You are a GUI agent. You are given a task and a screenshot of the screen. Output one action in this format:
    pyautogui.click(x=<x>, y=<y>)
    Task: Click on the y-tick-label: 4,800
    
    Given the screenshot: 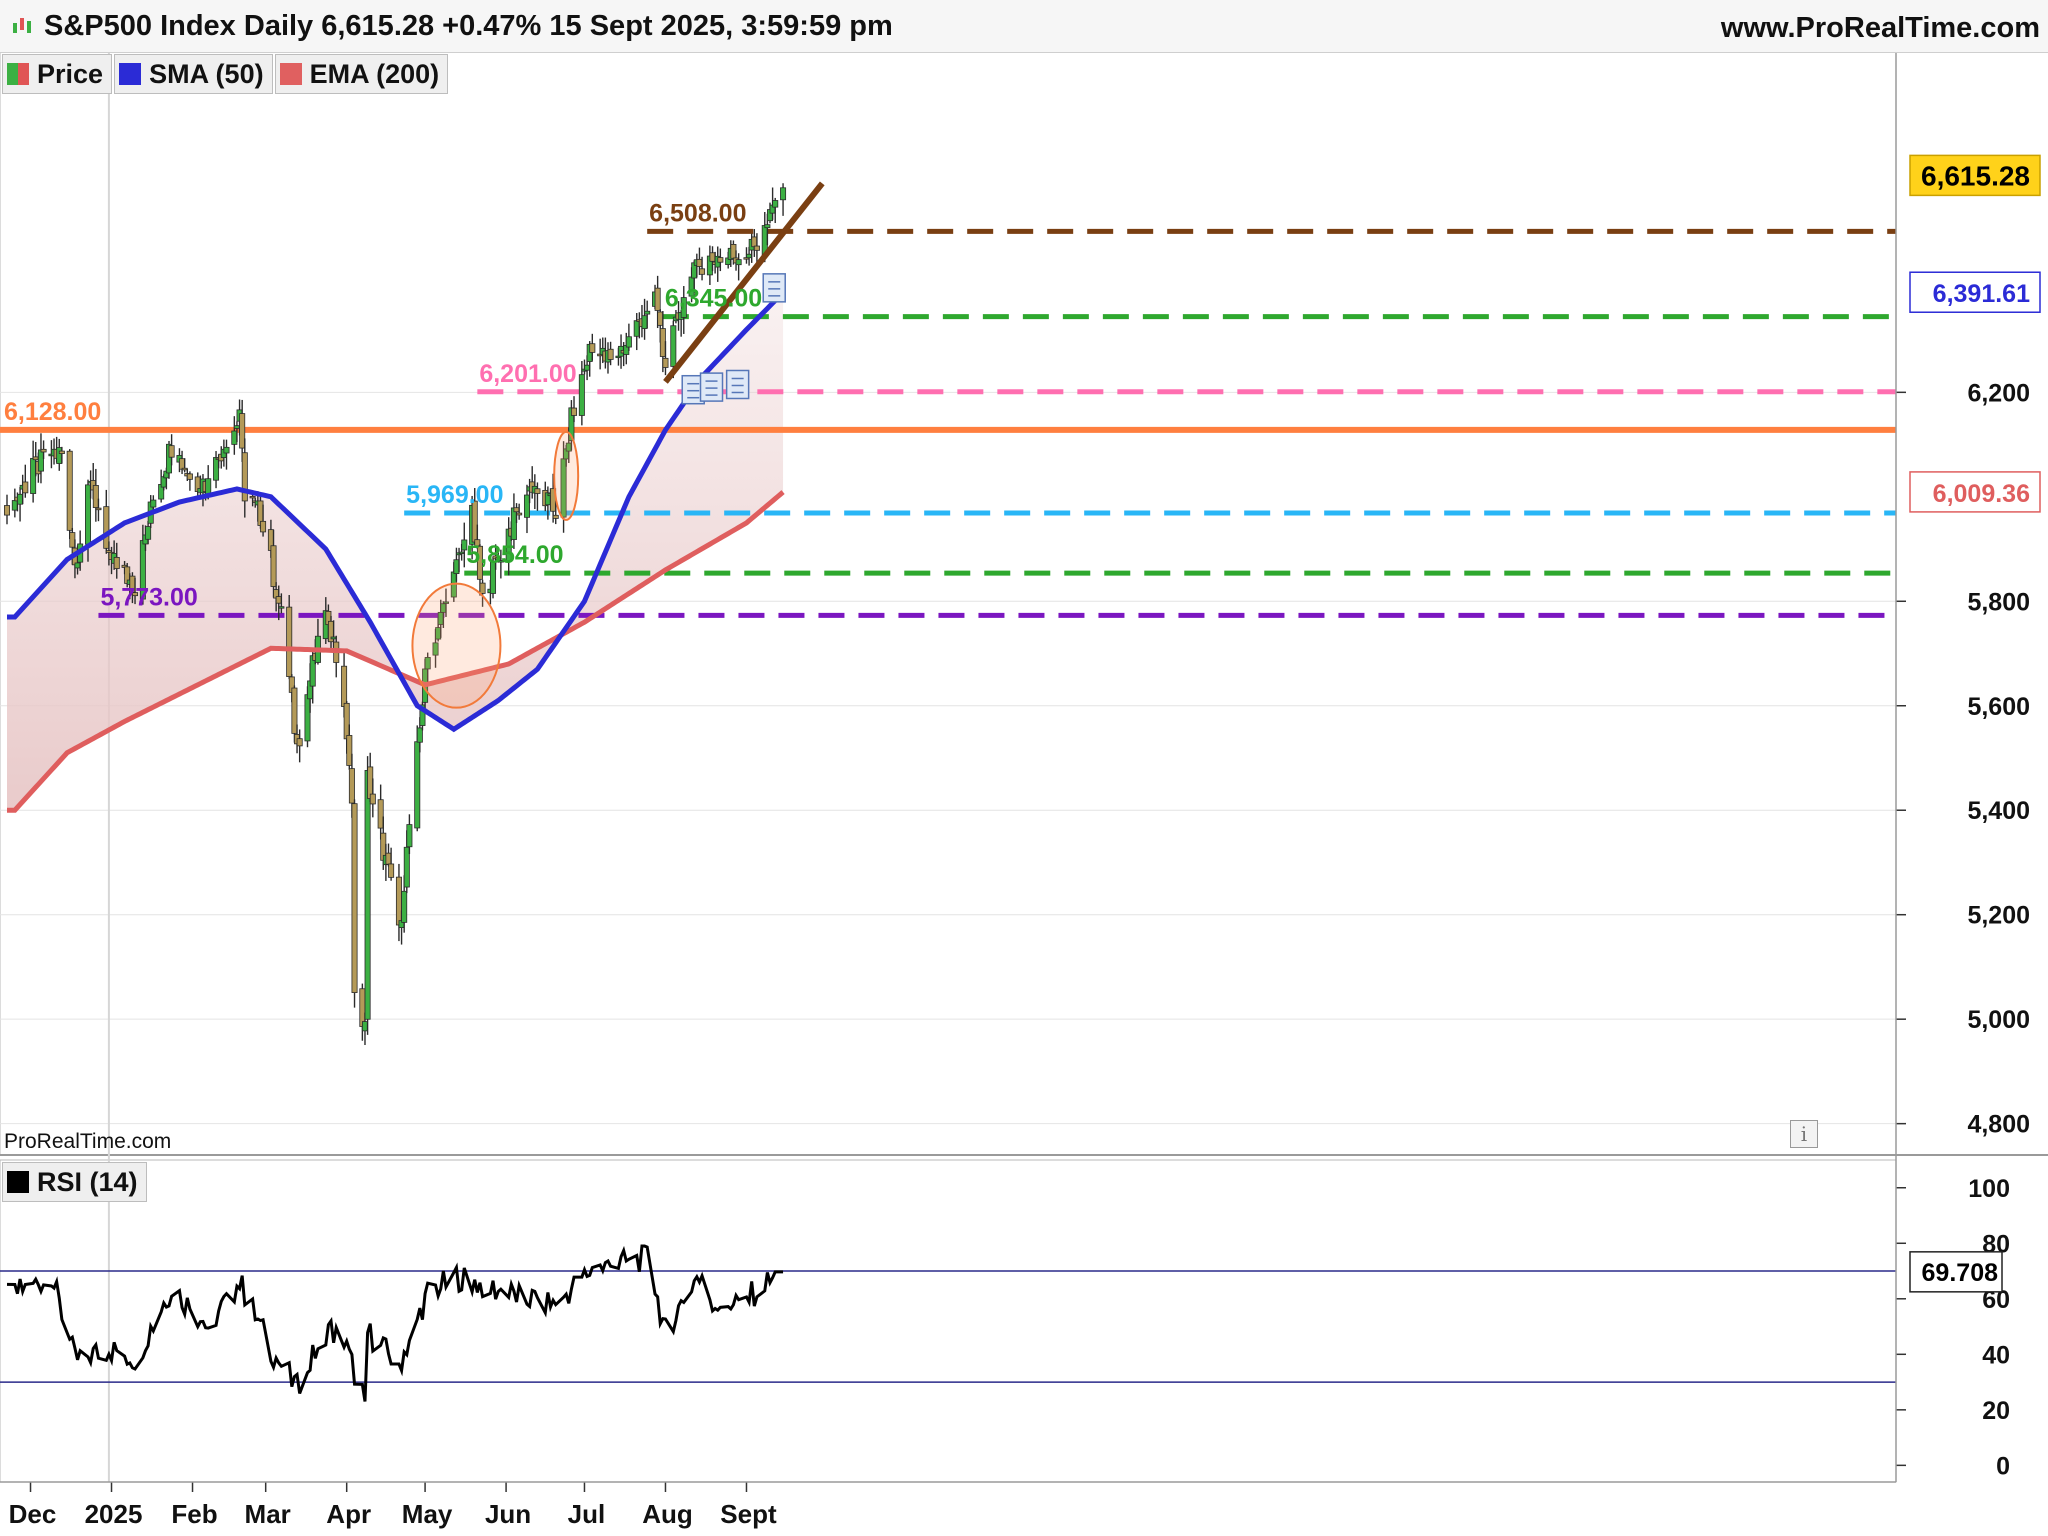 What is the action you would take?
    pyautogui.click(x=1998, y=1125)
    